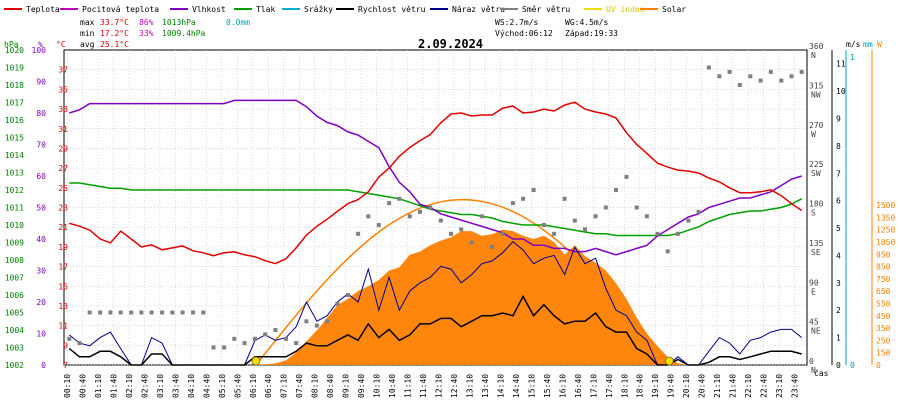  What do you see at coordinates (885, 205) in the screenshot?
I see `tick-label-w: 1500` at bounding box center [885, 205].